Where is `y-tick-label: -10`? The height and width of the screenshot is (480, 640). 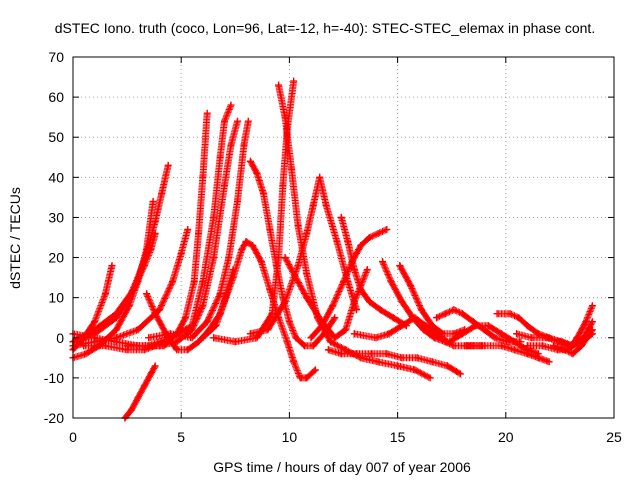
y-tick-label: -10 is located at coordinates (54, 378).